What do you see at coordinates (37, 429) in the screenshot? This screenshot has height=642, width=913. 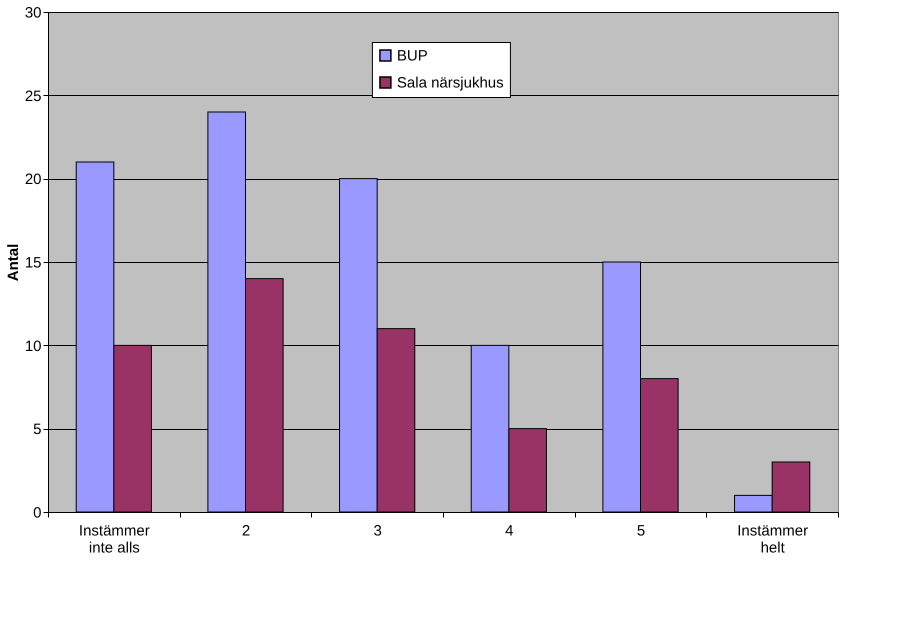 I see `y-tick-label: 5` at bounding box center [37, 429].